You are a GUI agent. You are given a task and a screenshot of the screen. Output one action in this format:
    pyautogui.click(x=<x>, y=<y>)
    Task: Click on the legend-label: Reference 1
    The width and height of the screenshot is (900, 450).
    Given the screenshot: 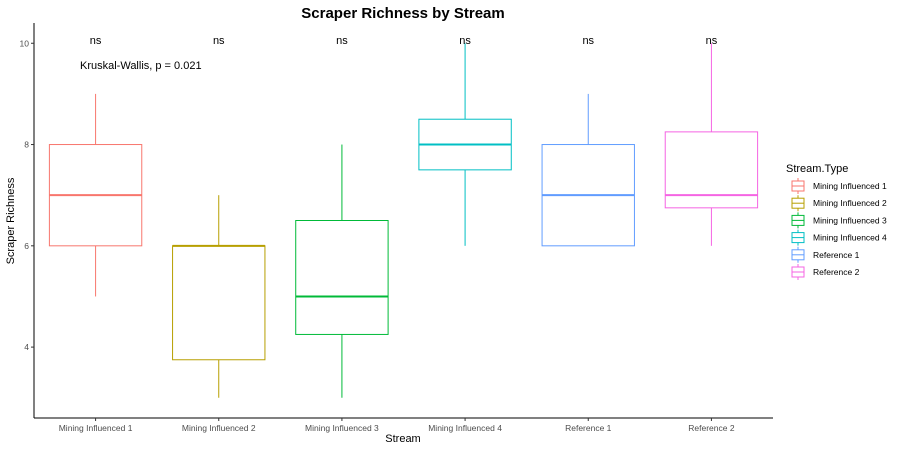 What is the action you would take?
    pyautogui.click(x=836, y=255)
    